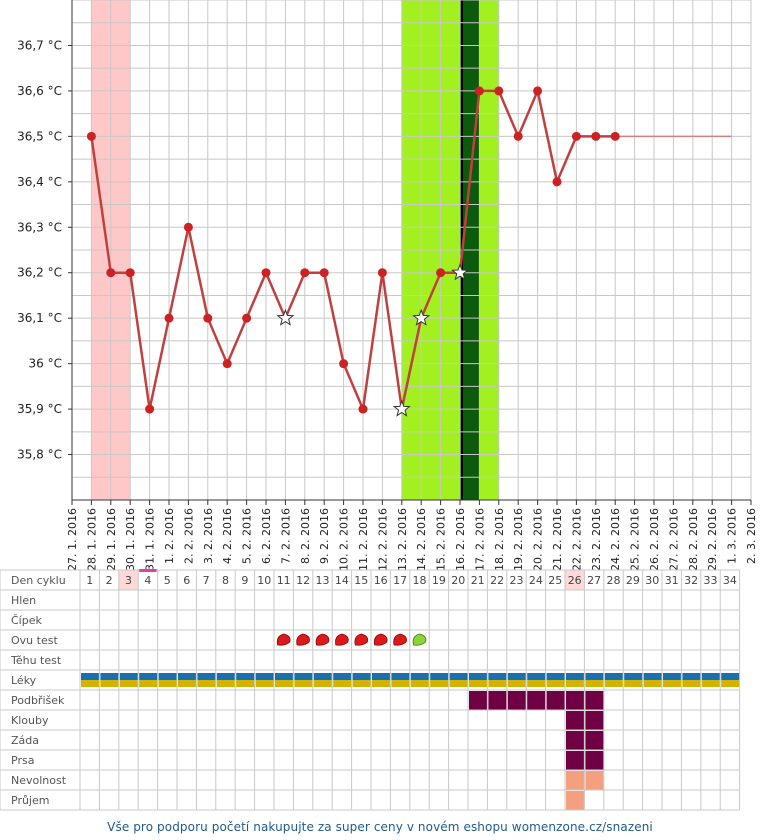 The image size is (760, 840). What do you see at coordinates (38, 700) in the screenshot?
I see `row-label: Podbřišek` at bounding box center [38, 700].